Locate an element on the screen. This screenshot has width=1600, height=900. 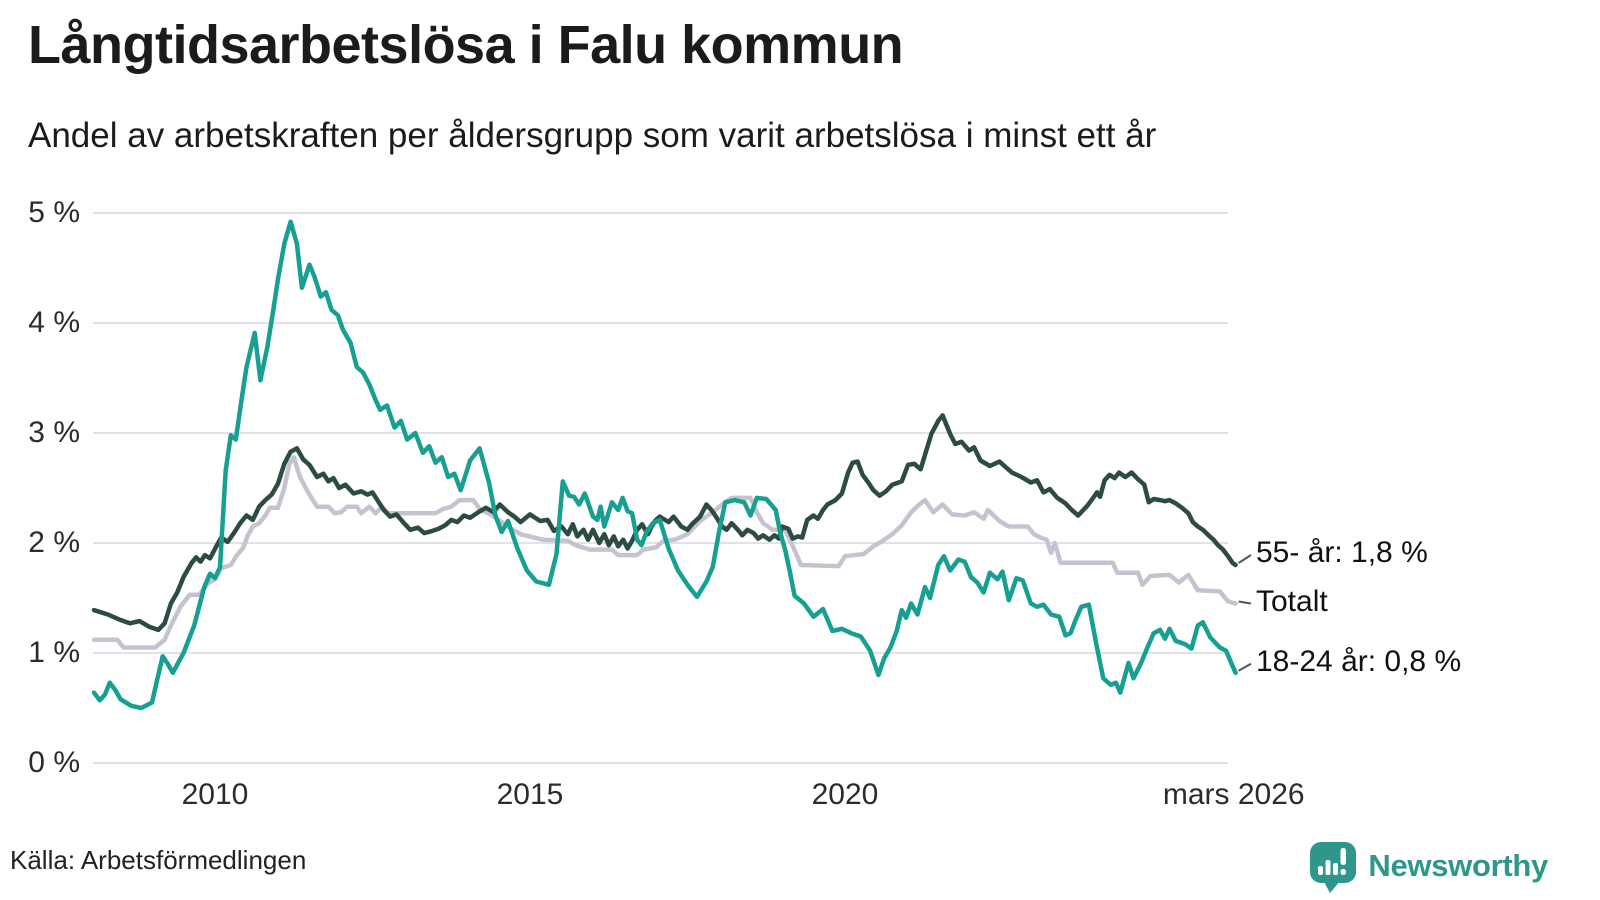
newsworthy-logo: Newsworthy is located at coordinates (1428, 866).